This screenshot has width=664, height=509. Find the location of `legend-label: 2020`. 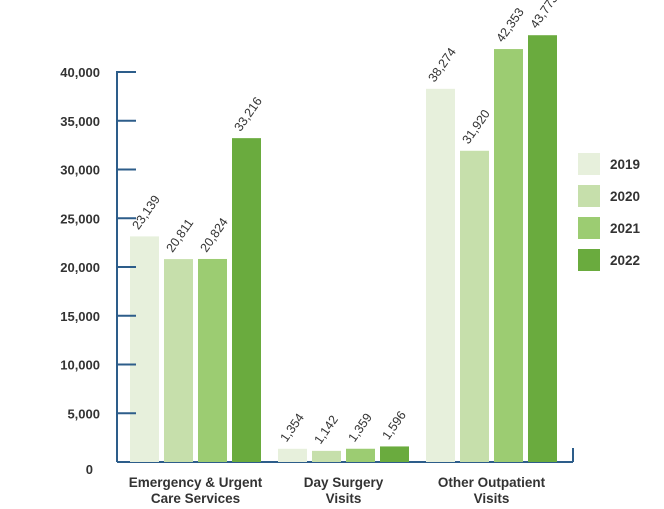

legend-label: 2020 is located at coordinates (625, 196).